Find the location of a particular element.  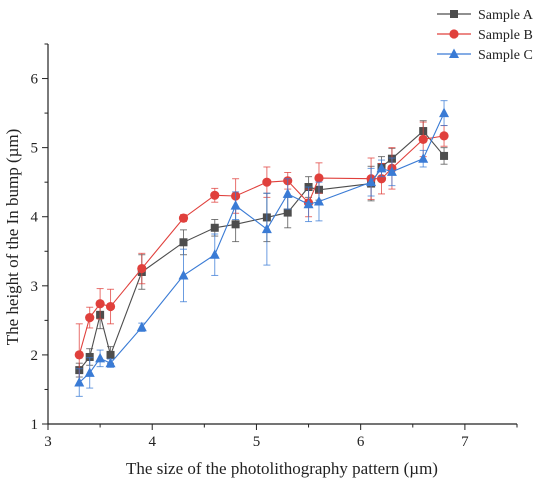

legend-entry: Sample C is located at coordinates (485, 55).